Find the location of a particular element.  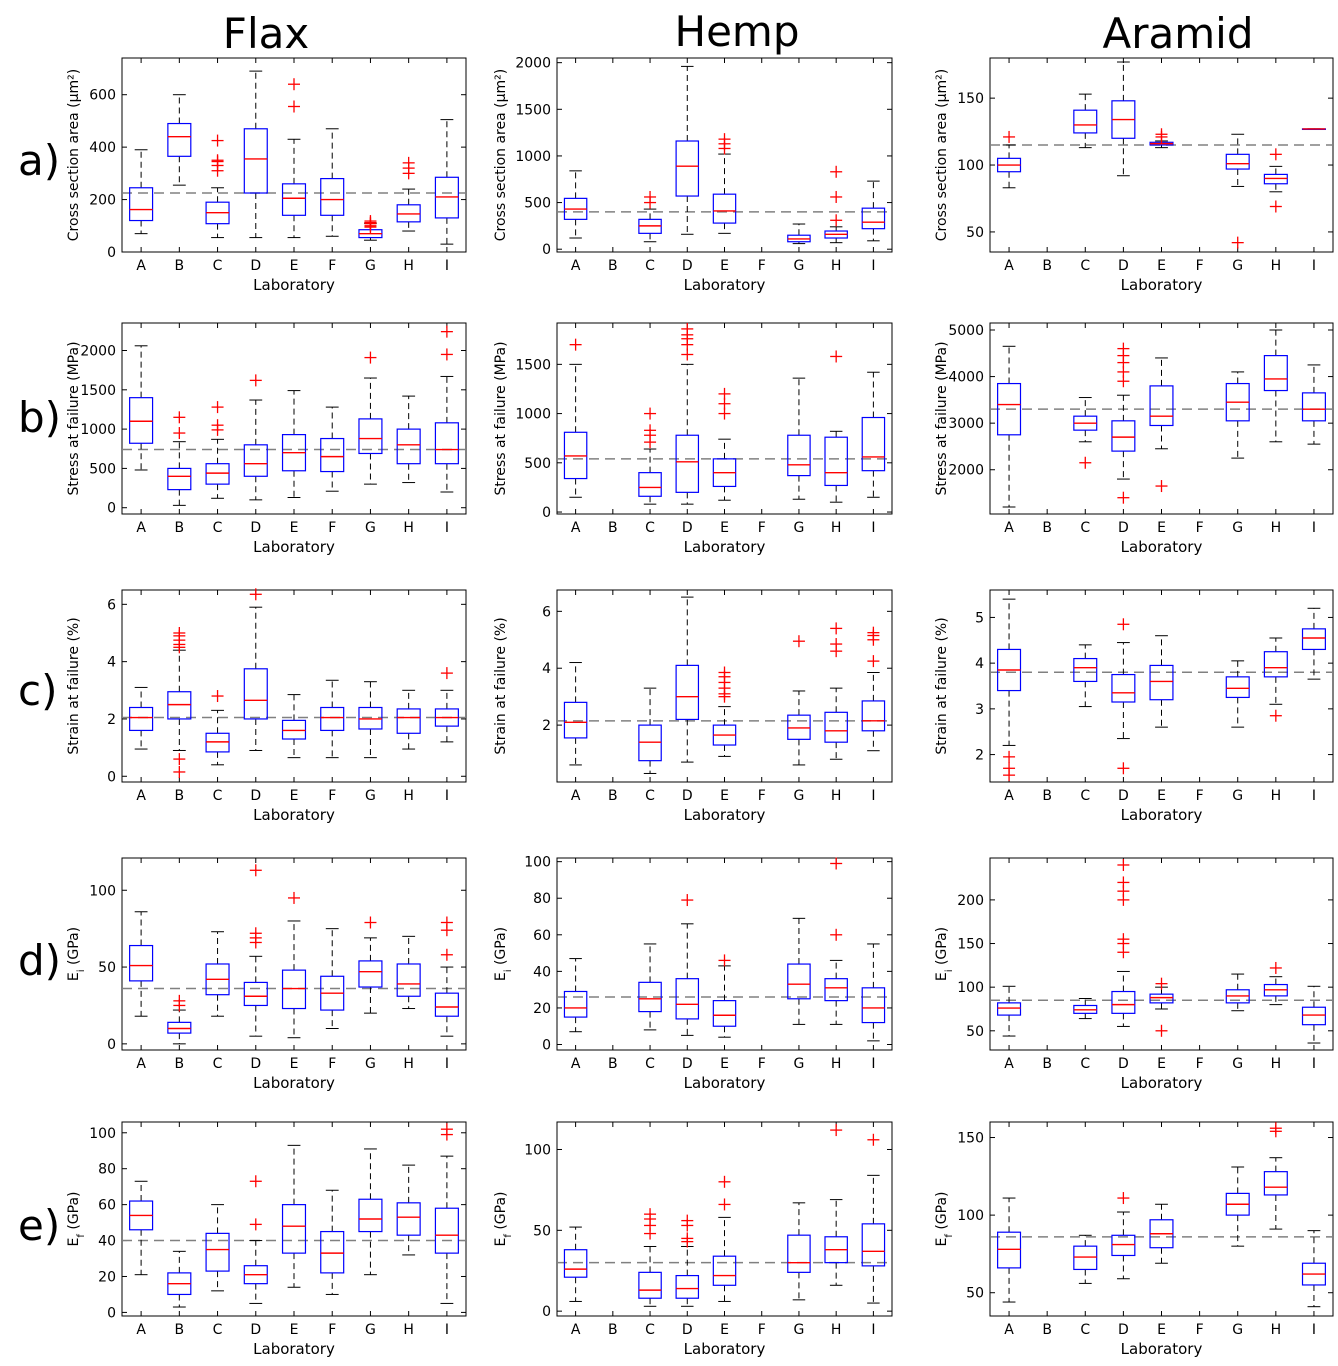

y-tick-label: 4 is located at coordinates (979, 664).